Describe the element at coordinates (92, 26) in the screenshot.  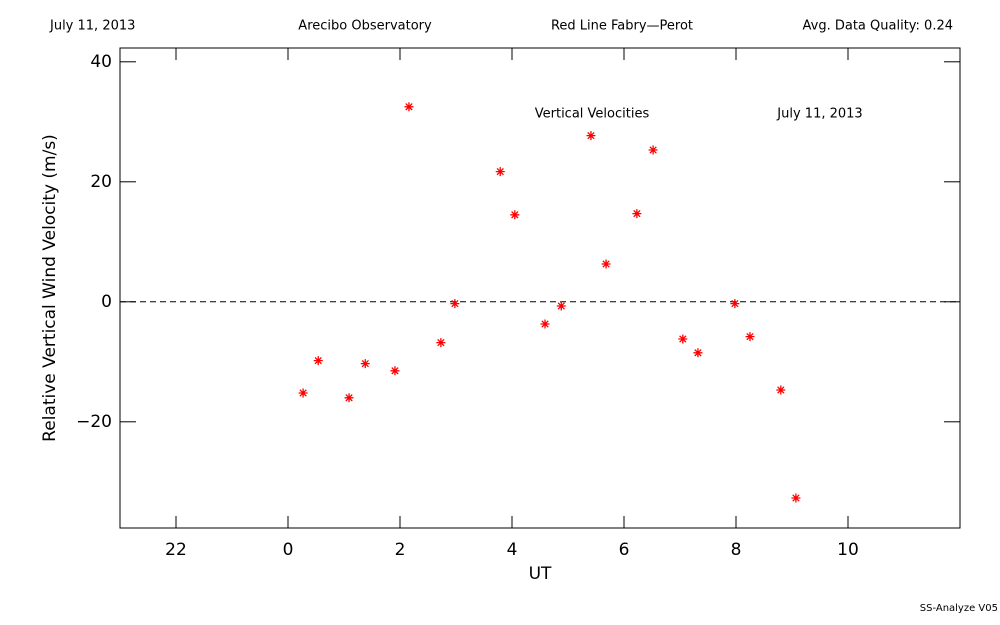
I see `header-date: July 11, 2013` at that location.